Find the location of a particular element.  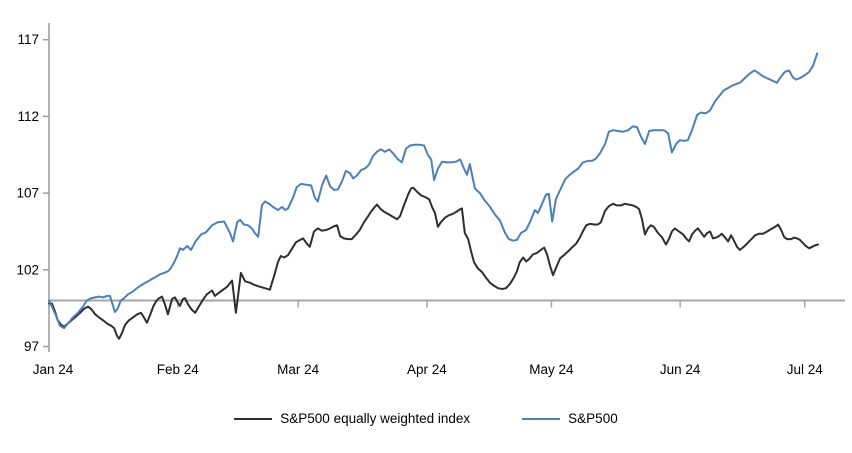

x-tick-label: Jun 24 is located at coordinates (680, 369).